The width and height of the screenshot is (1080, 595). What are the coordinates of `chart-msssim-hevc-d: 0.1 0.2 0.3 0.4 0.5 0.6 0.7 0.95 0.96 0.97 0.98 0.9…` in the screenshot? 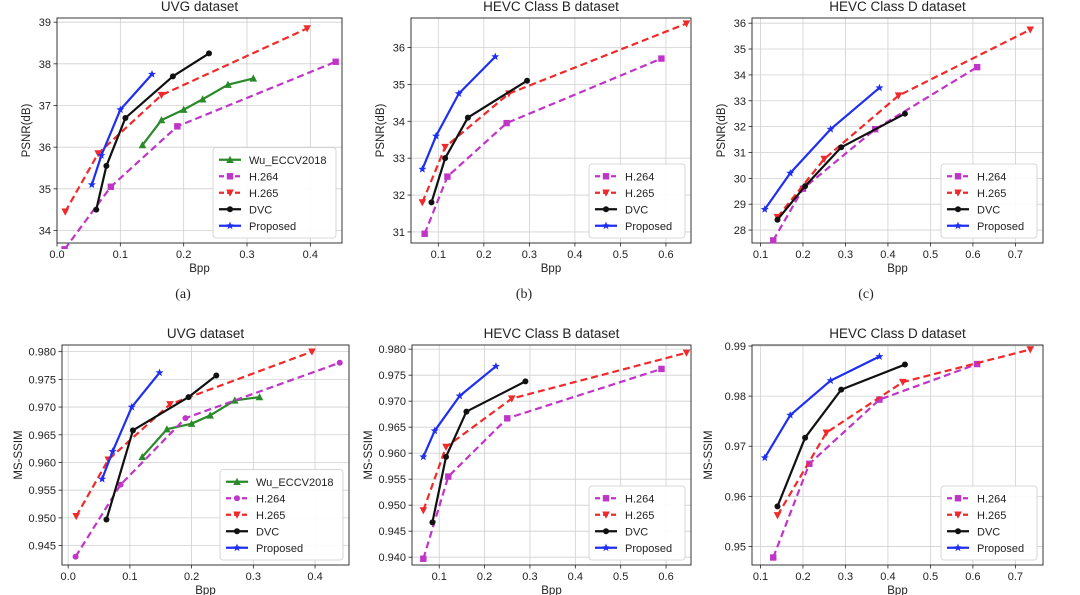 It's located at (873, 460).